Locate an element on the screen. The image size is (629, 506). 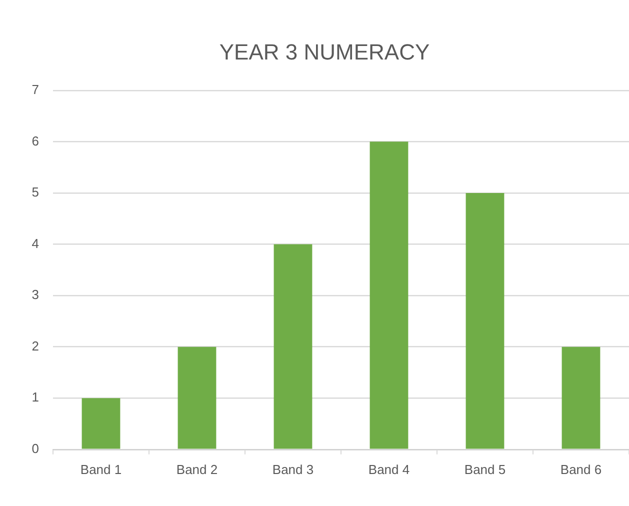
x-tick-label: Band 1 is located at coordinates (101, 469).